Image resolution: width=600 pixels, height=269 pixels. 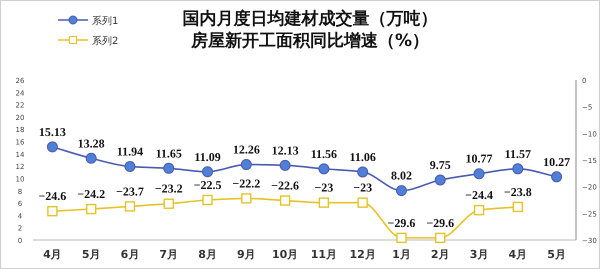 What do you see at coordinates (479, 254) in the screenshot?
I see `x-tick-label: 3月` at bounding box center [479, 254].